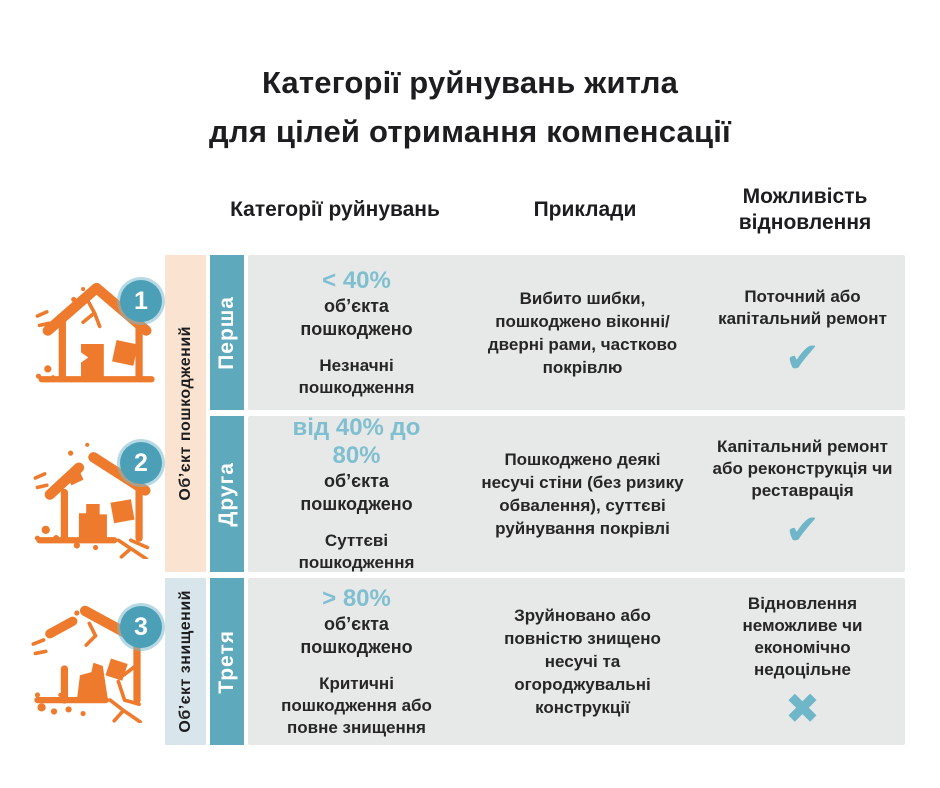 The height and width of the screenshot is (788, 940). What do you see at coordinates (802, 708) in the screenshot?
I see `cross-mark-icon: ✖` at bounding box center [802, 708].